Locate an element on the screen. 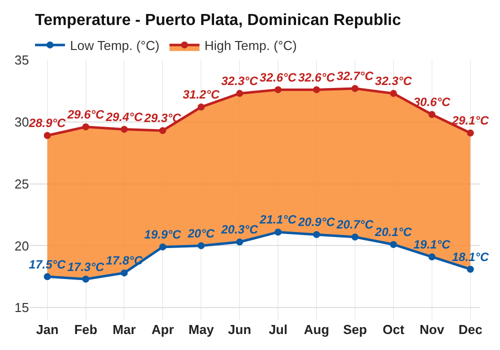 The width and height of the screenshot is (500, 350). x-tick-label: Jun is located at coordinates (240, 329).